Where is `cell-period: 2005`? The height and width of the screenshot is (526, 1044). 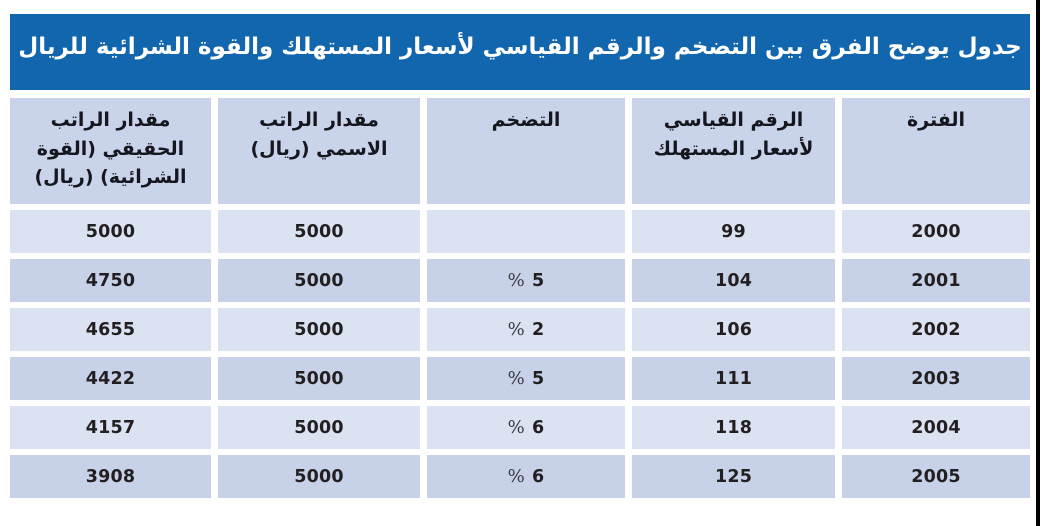 cell-period: 2005 is located at coordinates (936, 476).